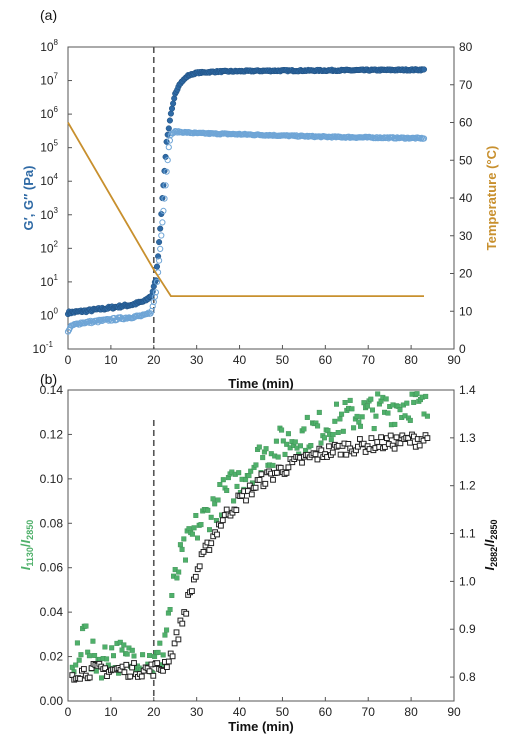 This screenshot has height=748, width=505. I want to click on a-ytick-right-label: 0, so click(462, 349).